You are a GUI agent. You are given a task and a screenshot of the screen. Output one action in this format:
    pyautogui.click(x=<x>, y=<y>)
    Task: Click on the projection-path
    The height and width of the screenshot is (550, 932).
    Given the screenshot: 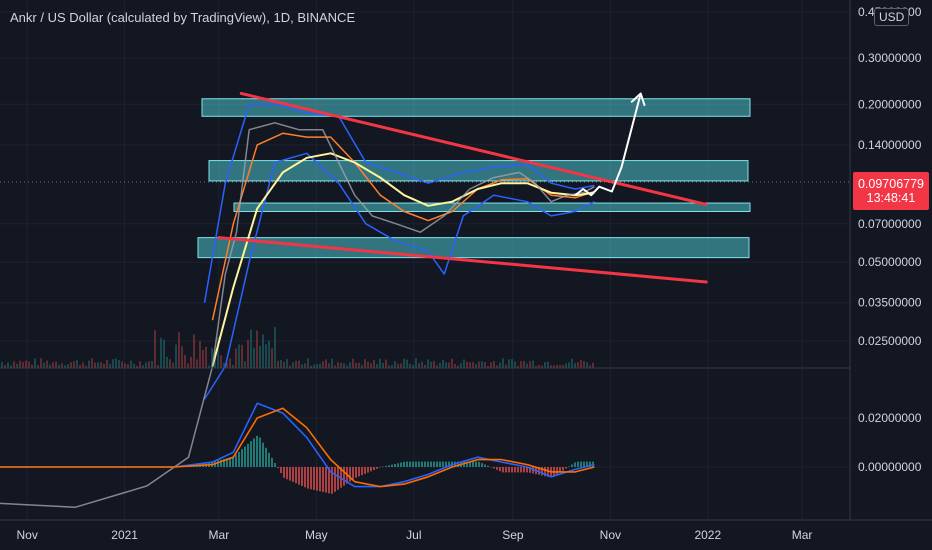 What is the action you would take?
    pyautogui.click(x=608, y=145)
    